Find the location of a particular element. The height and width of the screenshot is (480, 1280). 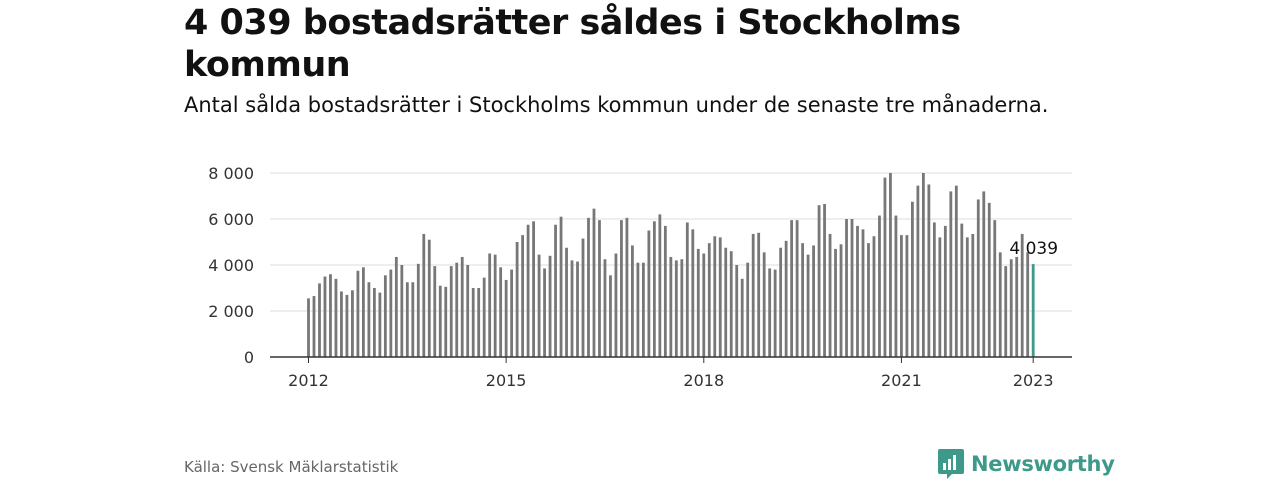

brand-name: Newsworthy is located at coordinates (1043, 464).